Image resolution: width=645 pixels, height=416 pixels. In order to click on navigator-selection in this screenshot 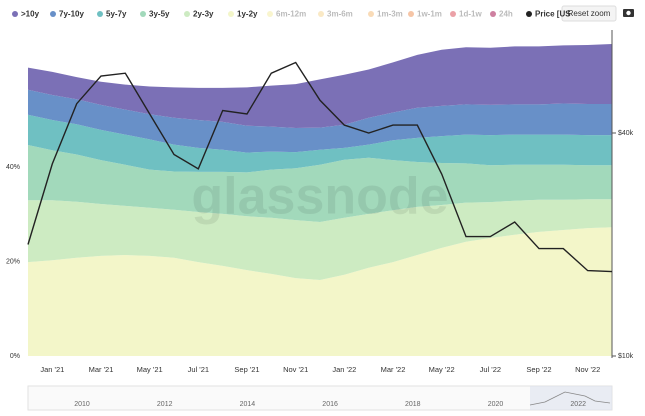, I will do `click(571, 398)`.